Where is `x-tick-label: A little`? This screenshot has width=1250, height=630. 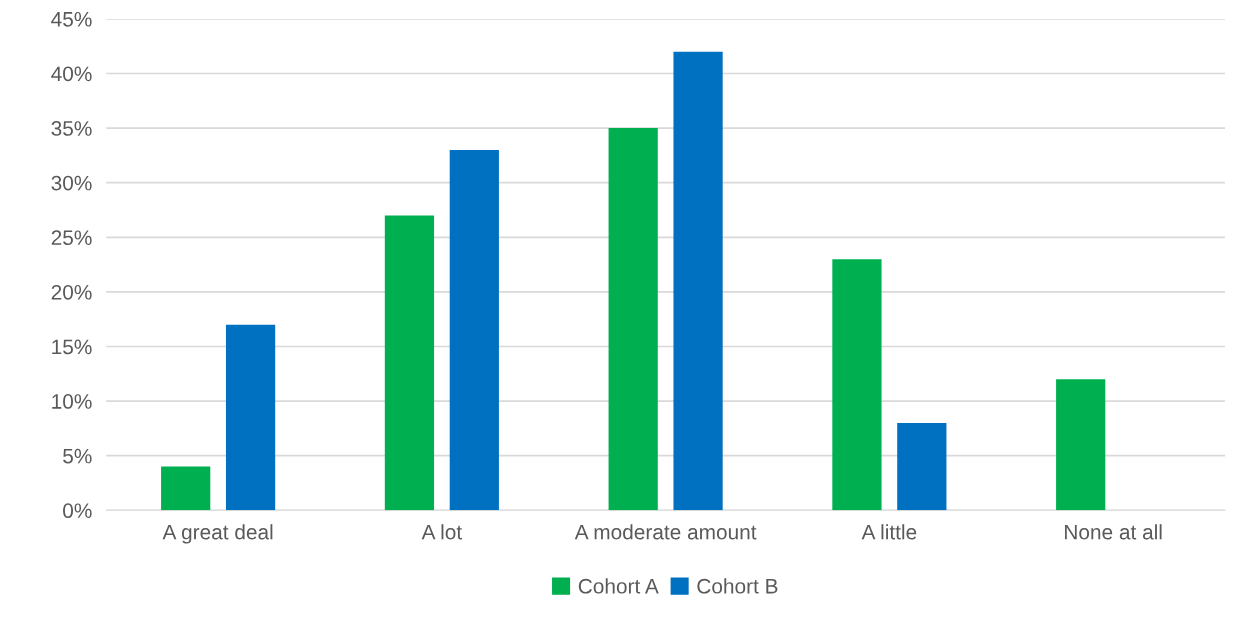 x-tick-label: A little is located at coordinates (889, 532).